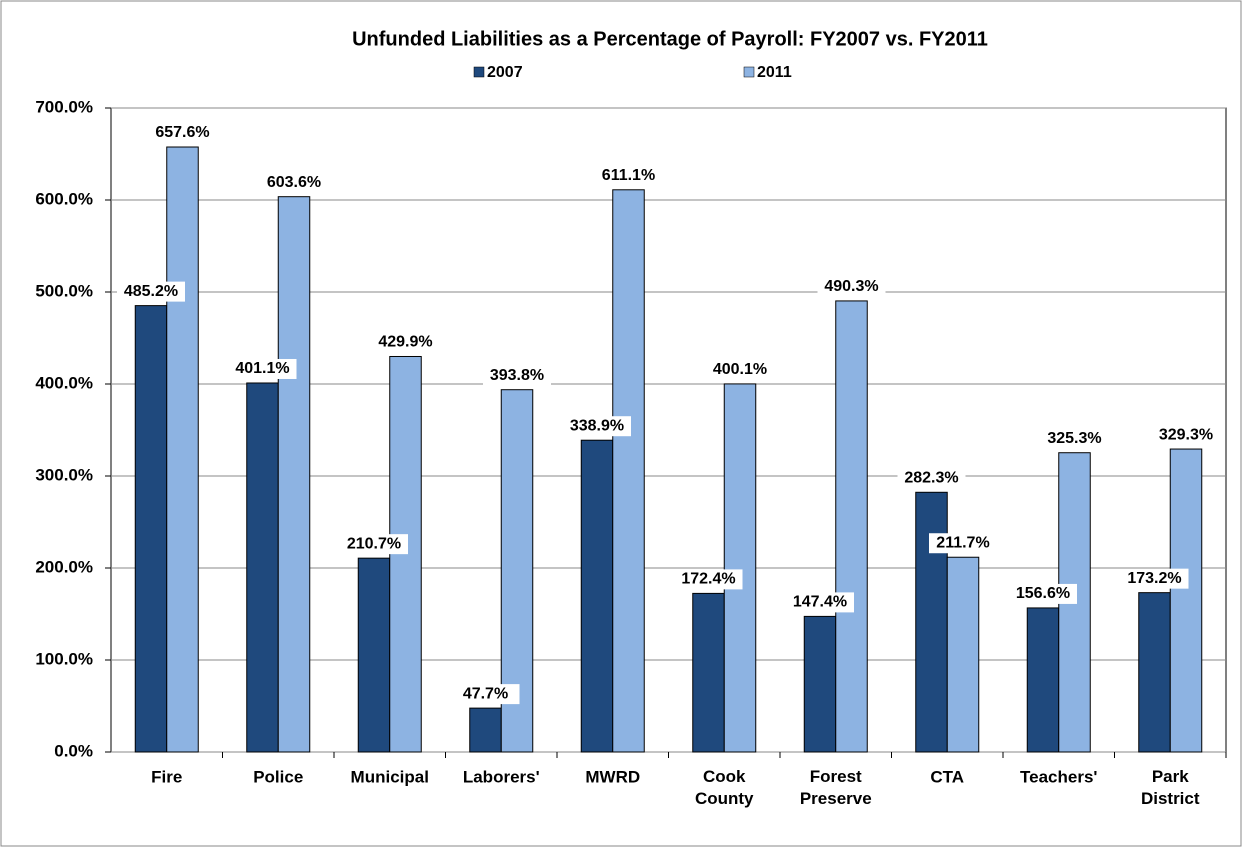 This screenshot has height=849, width=1248. Describe the element at coordinates (64, 106) in the screenshot. I see `y-tick-label: 700.0%` at that location.